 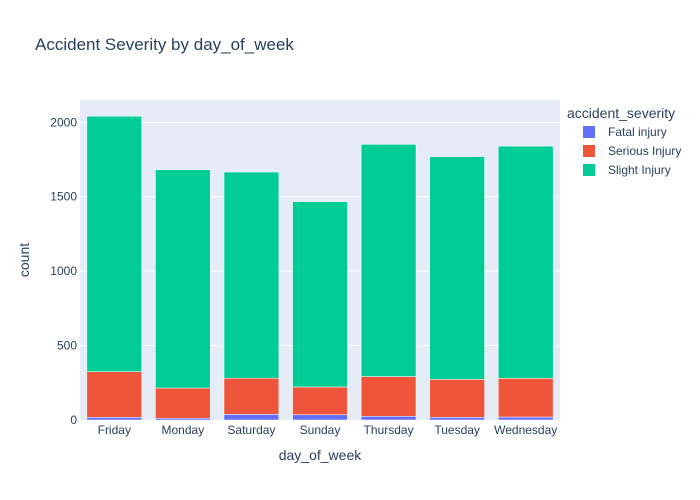 I want to click on bar-thursday-serious-injury, so click(x=388, y=396).